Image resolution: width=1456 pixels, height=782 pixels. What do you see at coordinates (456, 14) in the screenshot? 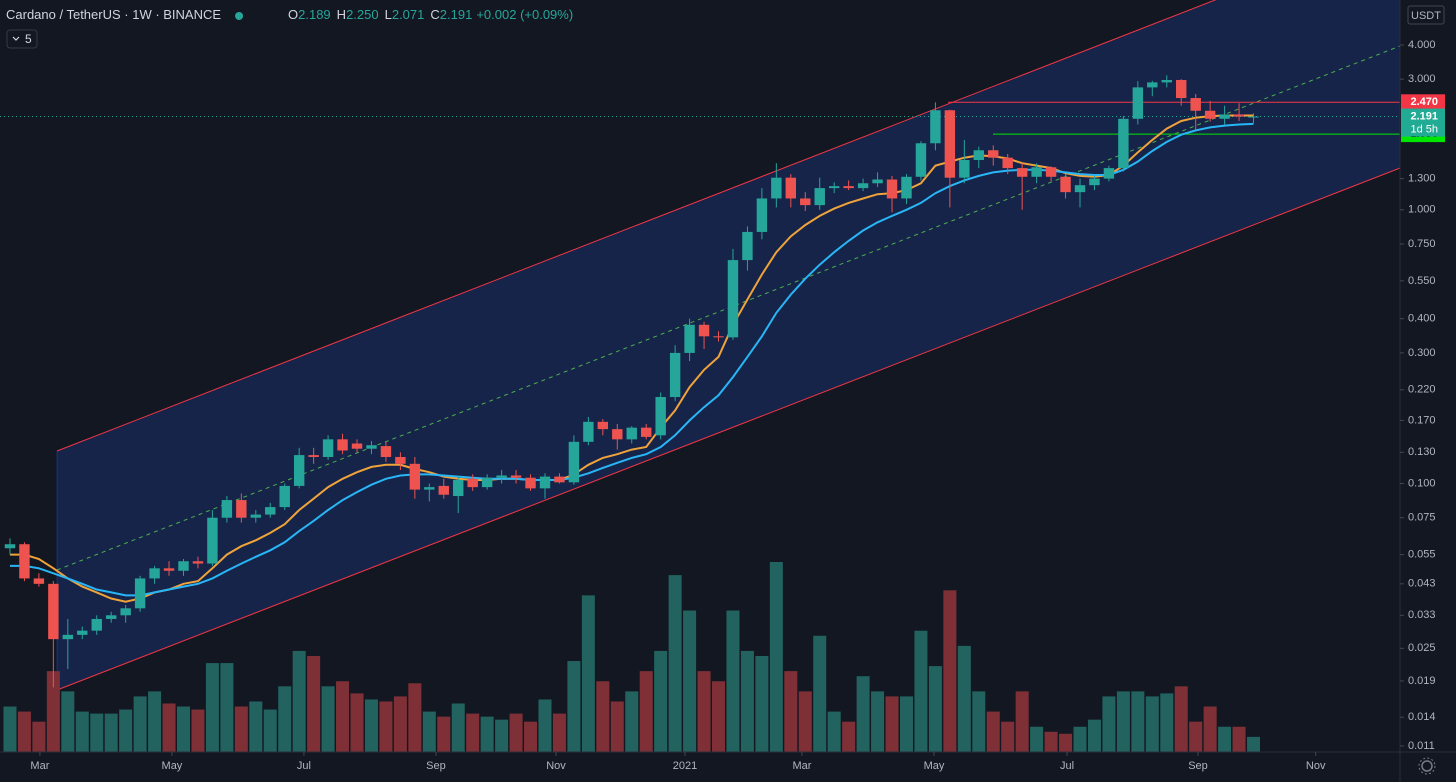
I see `ohlc-value: 2.191` at bounding box center [456, 14].